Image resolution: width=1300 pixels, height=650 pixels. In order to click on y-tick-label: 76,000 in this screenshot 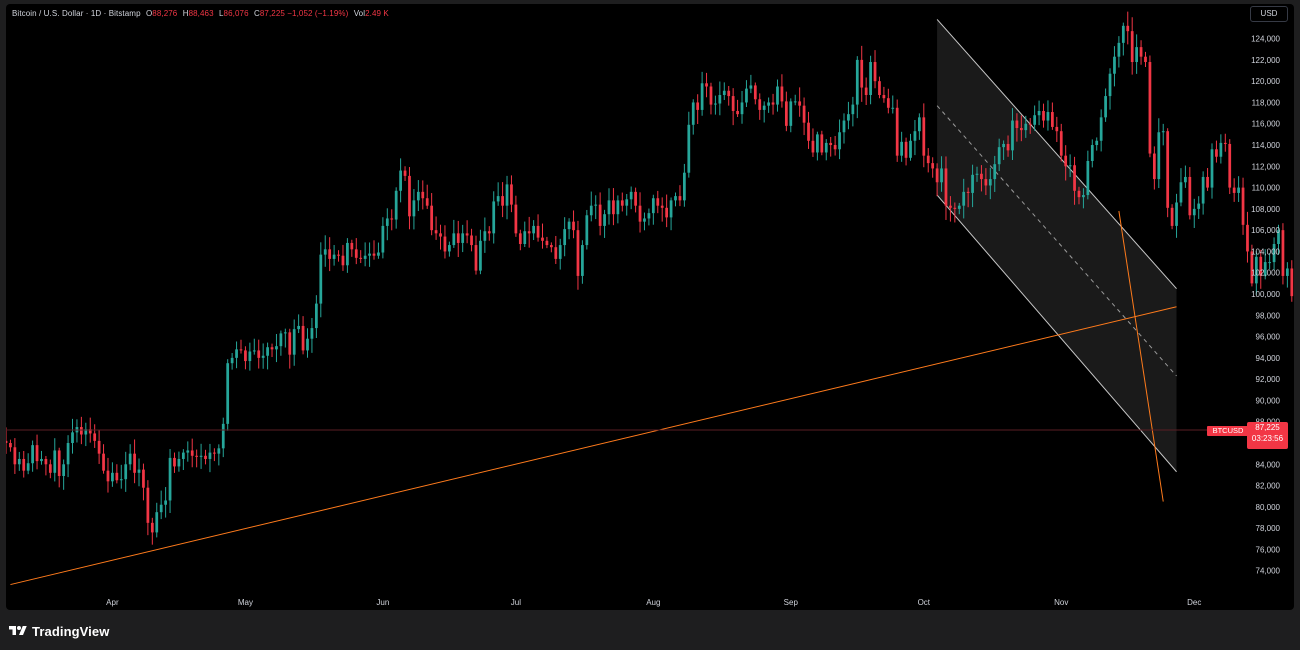, I will do `click(1268, 549)`.